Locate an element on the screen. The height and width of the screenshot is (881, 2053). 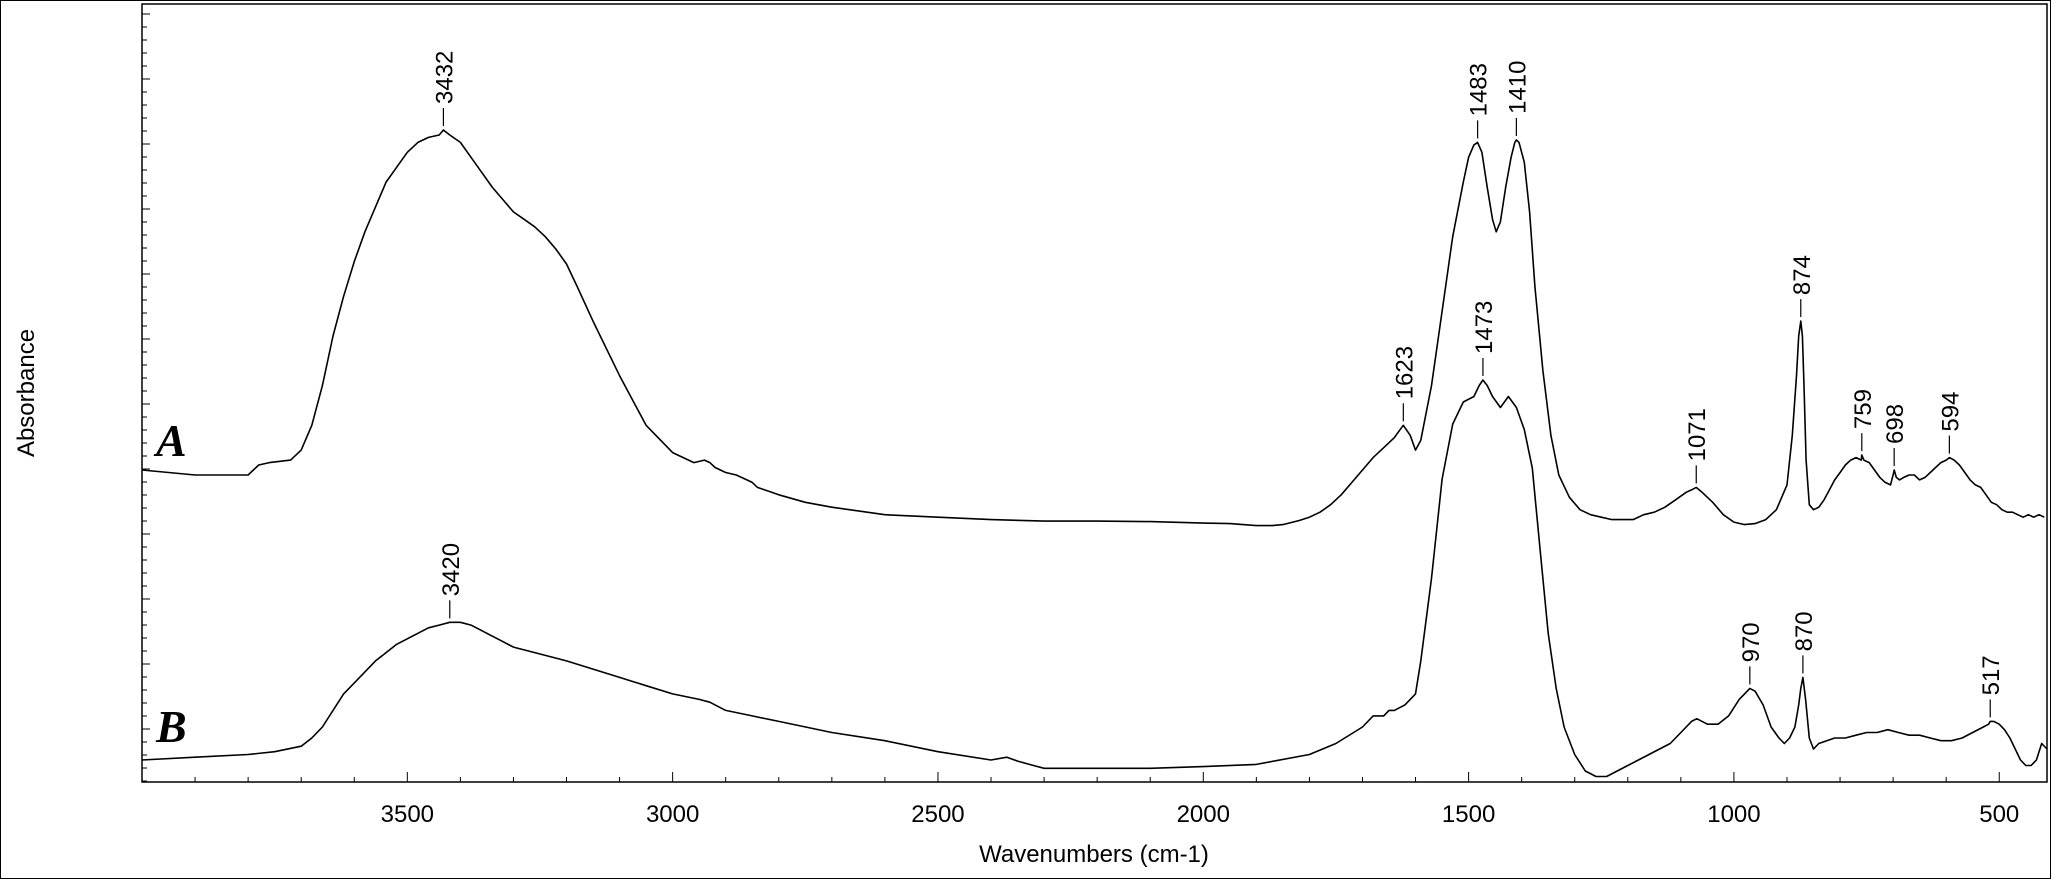
x-tick-label: 3500 is located at coordinates (407, 814).